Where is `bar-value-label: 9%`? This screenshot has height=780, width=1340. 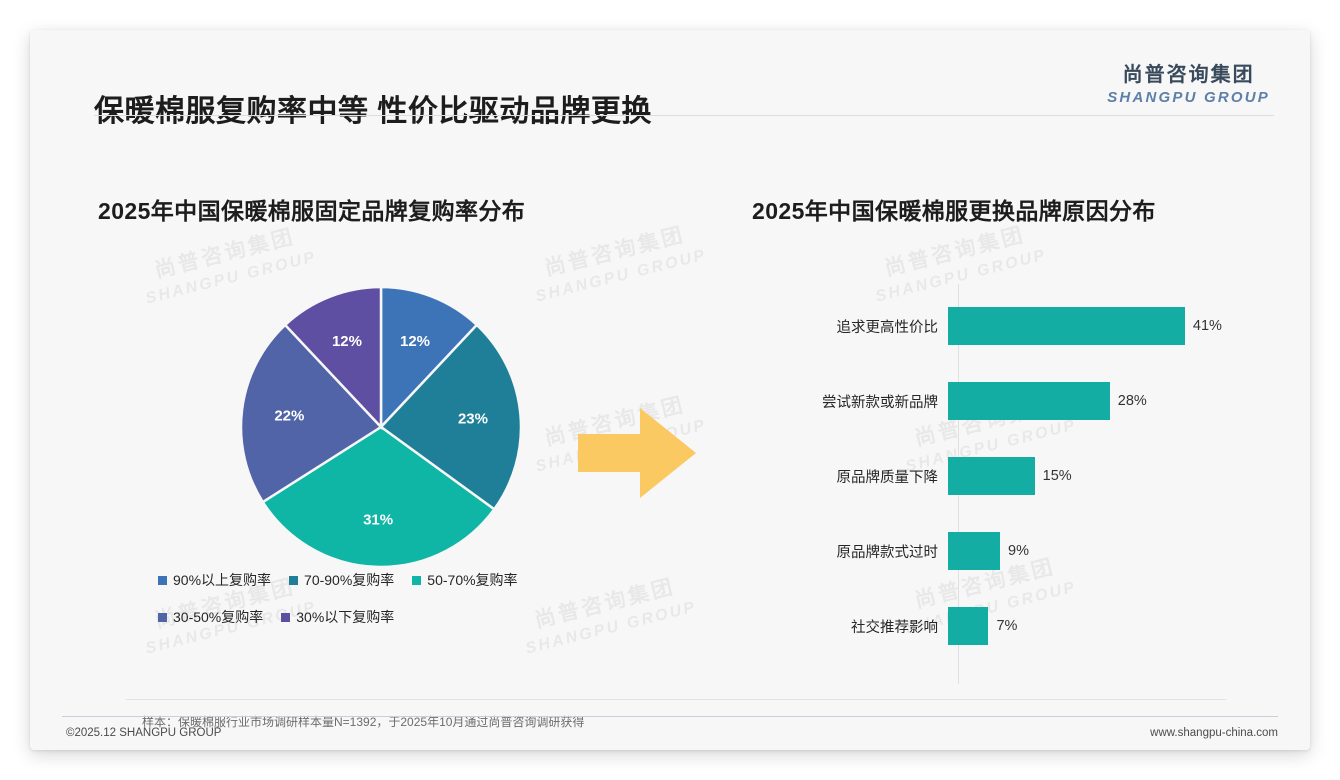
bar-value-label: 9% is located at coordinates (1018, 551).